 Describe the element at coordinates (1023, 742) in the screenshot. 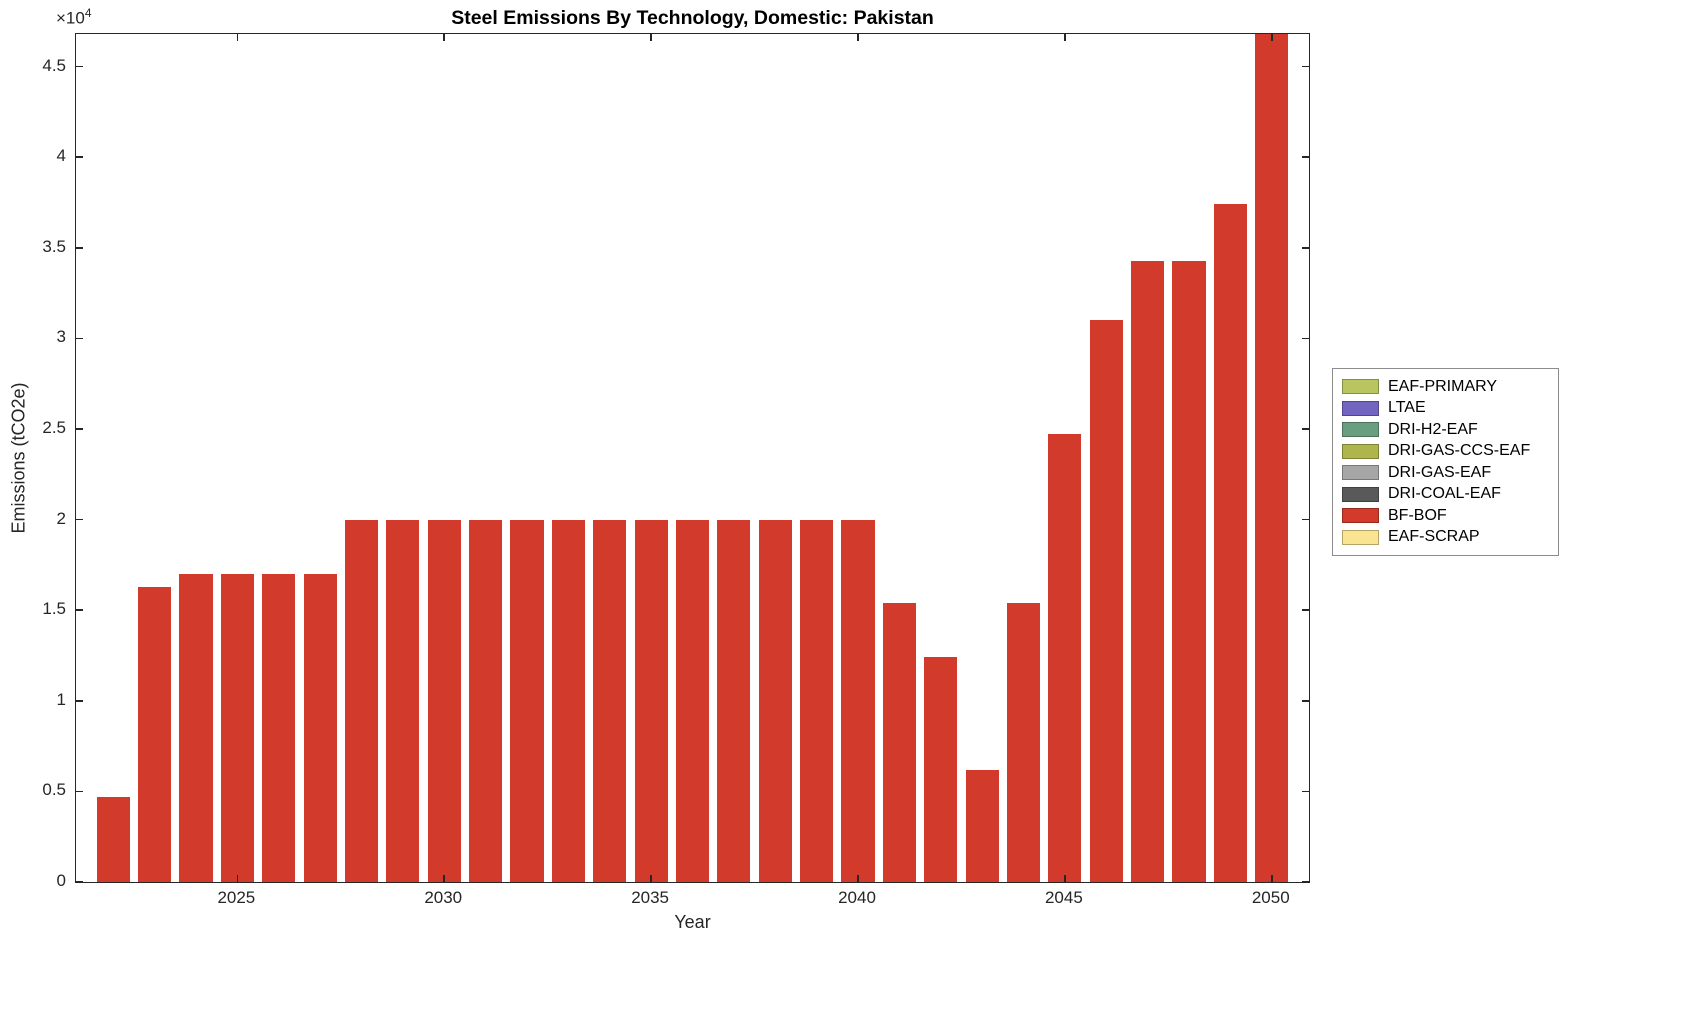

I see `bar-2044` at that location.